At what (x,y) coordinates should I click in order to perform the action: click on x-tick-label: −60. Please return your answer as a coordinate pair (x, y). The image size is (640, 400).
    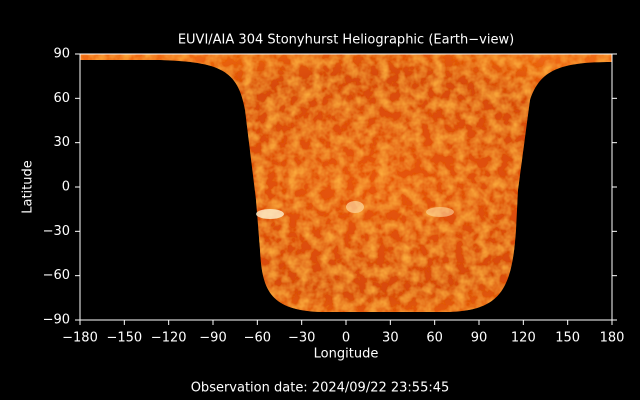
    Looking at the image, I should click on (257, 338).